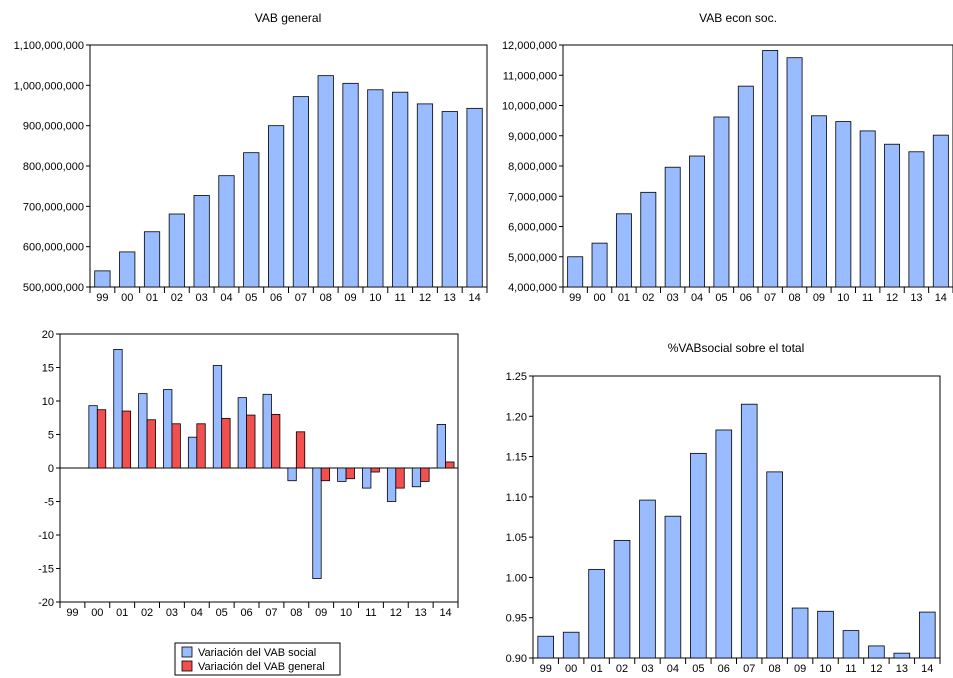  What do you see at coordinates (46, 536) in the screenshot?
I see `y-tick-label: -10` at bounding box center [46, 536].